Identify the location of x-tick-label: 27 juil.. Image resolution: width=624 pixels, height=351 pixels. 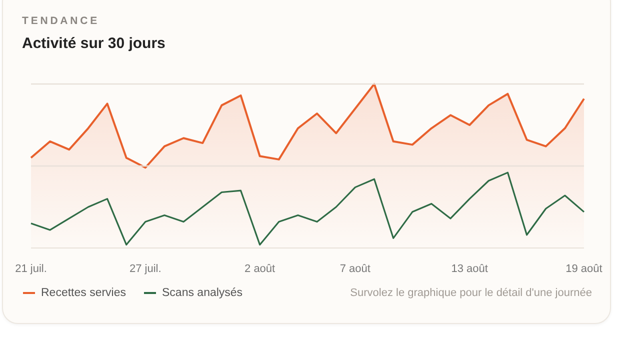
(146, 268).